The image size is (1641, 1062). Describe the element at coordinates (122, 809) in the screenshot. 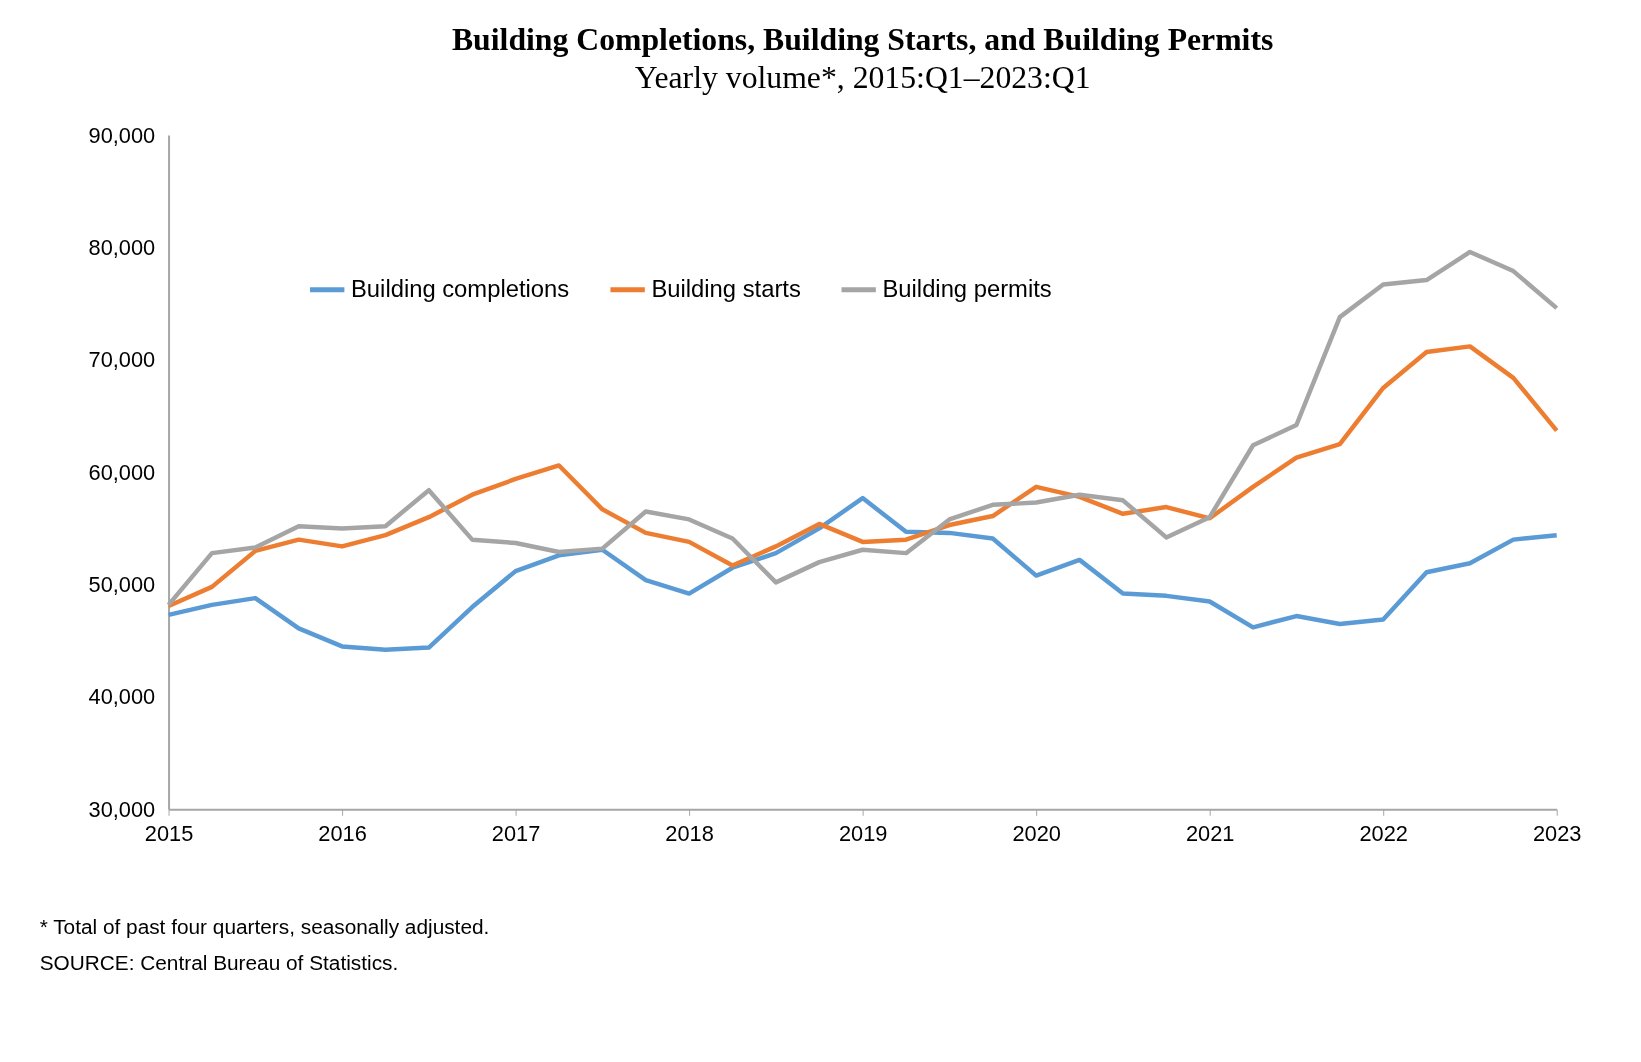

I see `y-tick-label: 30,000` at that location.